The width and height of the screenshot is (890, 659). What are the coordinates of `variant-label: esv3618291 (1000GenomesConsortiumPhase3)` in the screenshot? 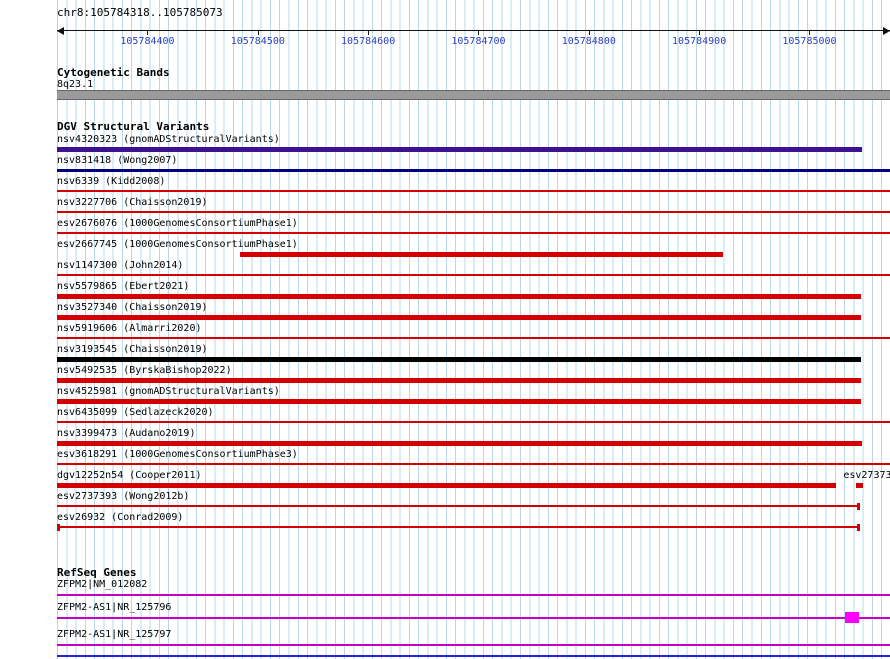 It's located at (177, 454).